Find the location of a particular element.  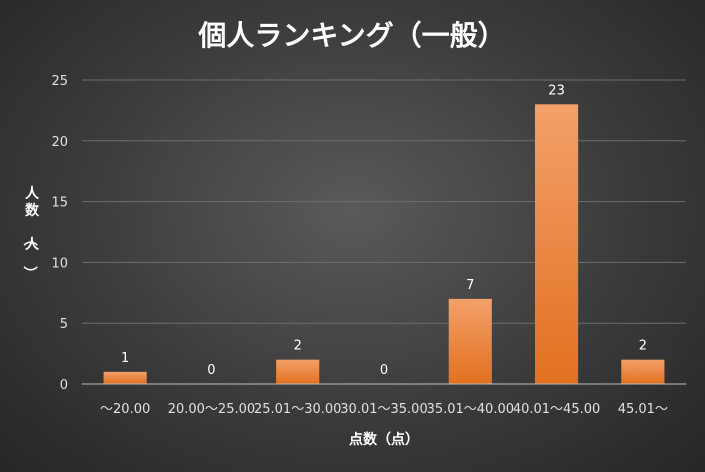

y-tick-label: 20 is located at coordinates (59, 142).